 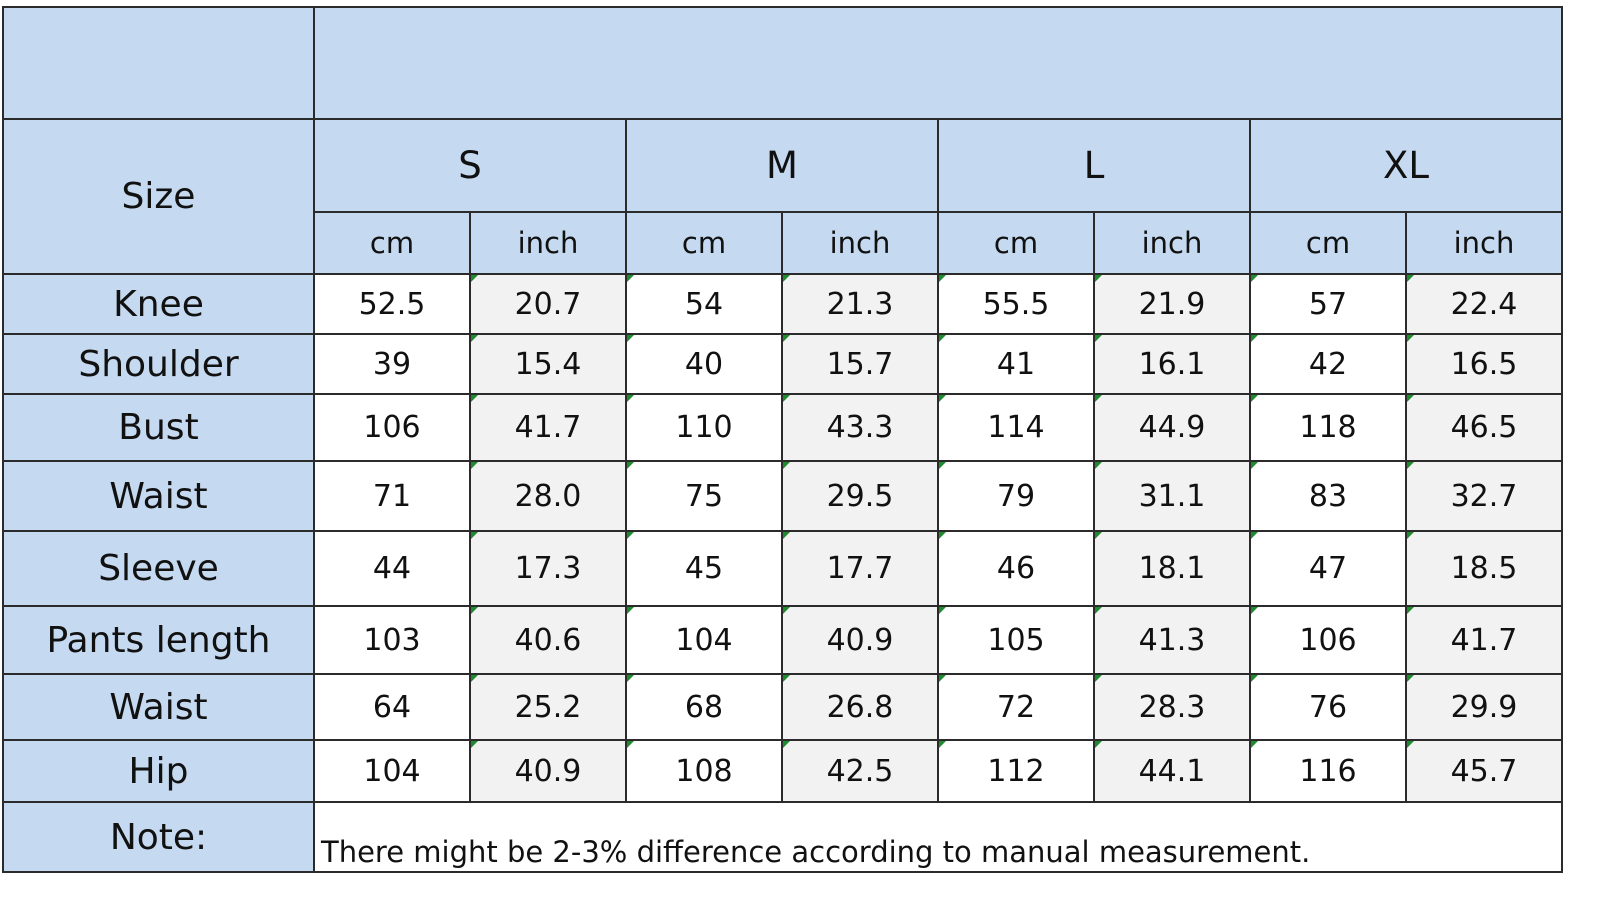 I want to click on measurement-row: Shoulder 39 15.4 40 15.7 41 16.1 42 16.5, so click(x=782, y=364).